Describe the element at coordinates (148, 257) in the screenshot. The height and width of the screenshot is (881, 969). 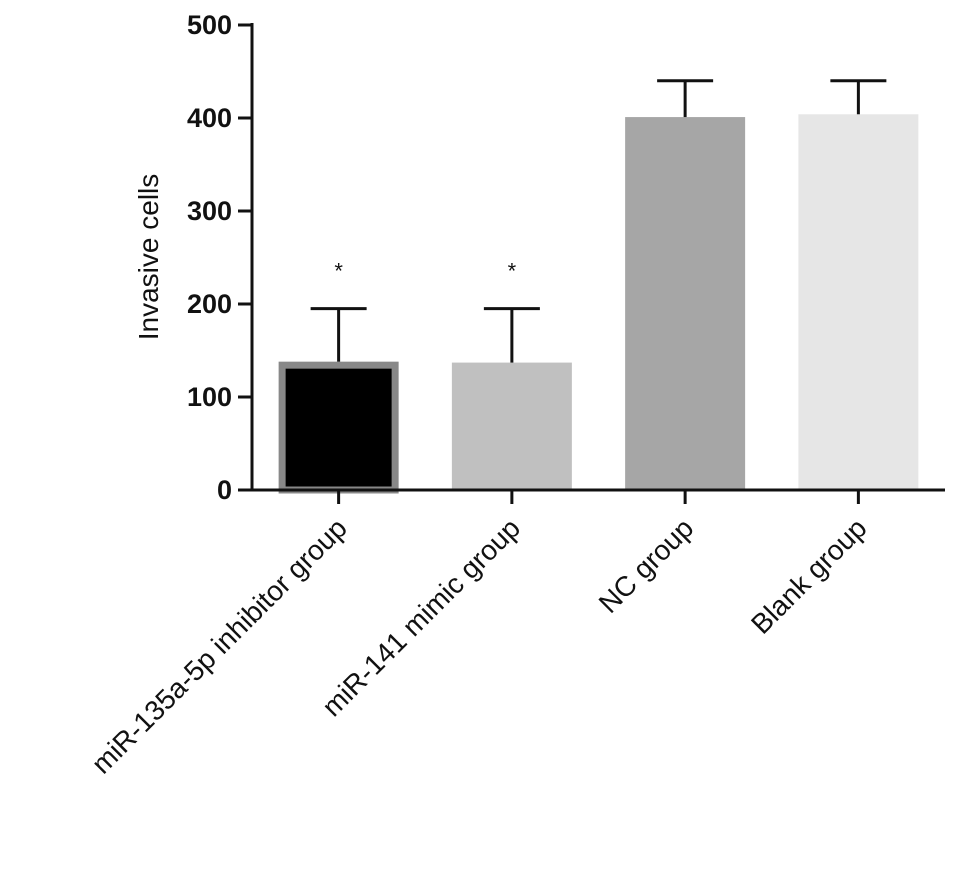
I see `y-axis-label: Invasive cells` at that location.